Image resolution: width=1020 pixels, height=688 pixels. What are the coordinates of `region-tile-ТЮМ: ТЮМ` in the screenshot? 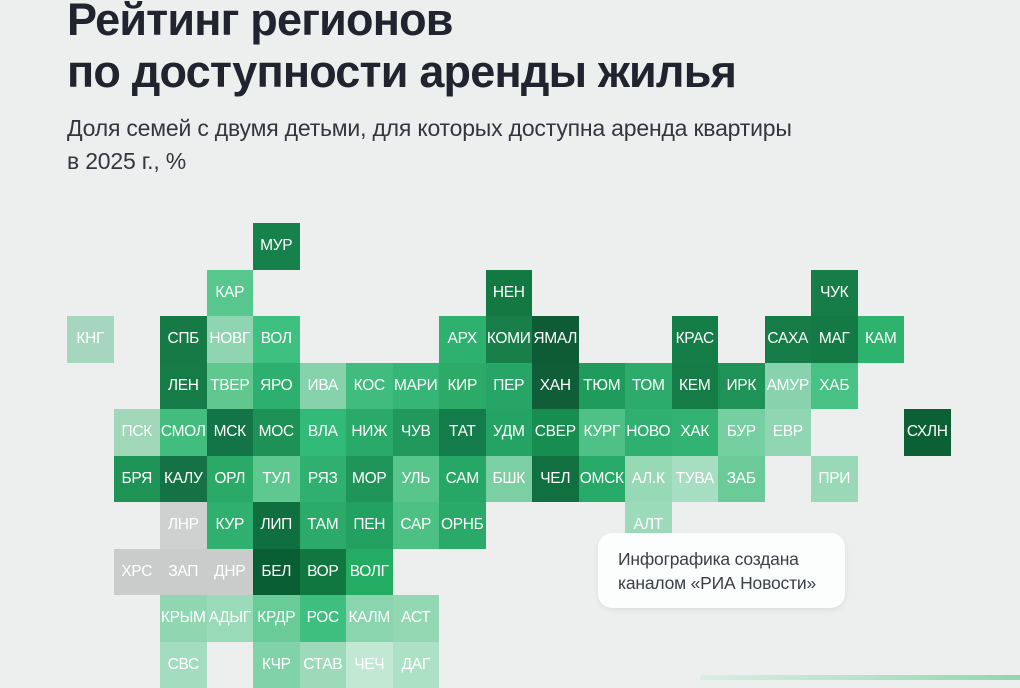 It's located at (602, 386).